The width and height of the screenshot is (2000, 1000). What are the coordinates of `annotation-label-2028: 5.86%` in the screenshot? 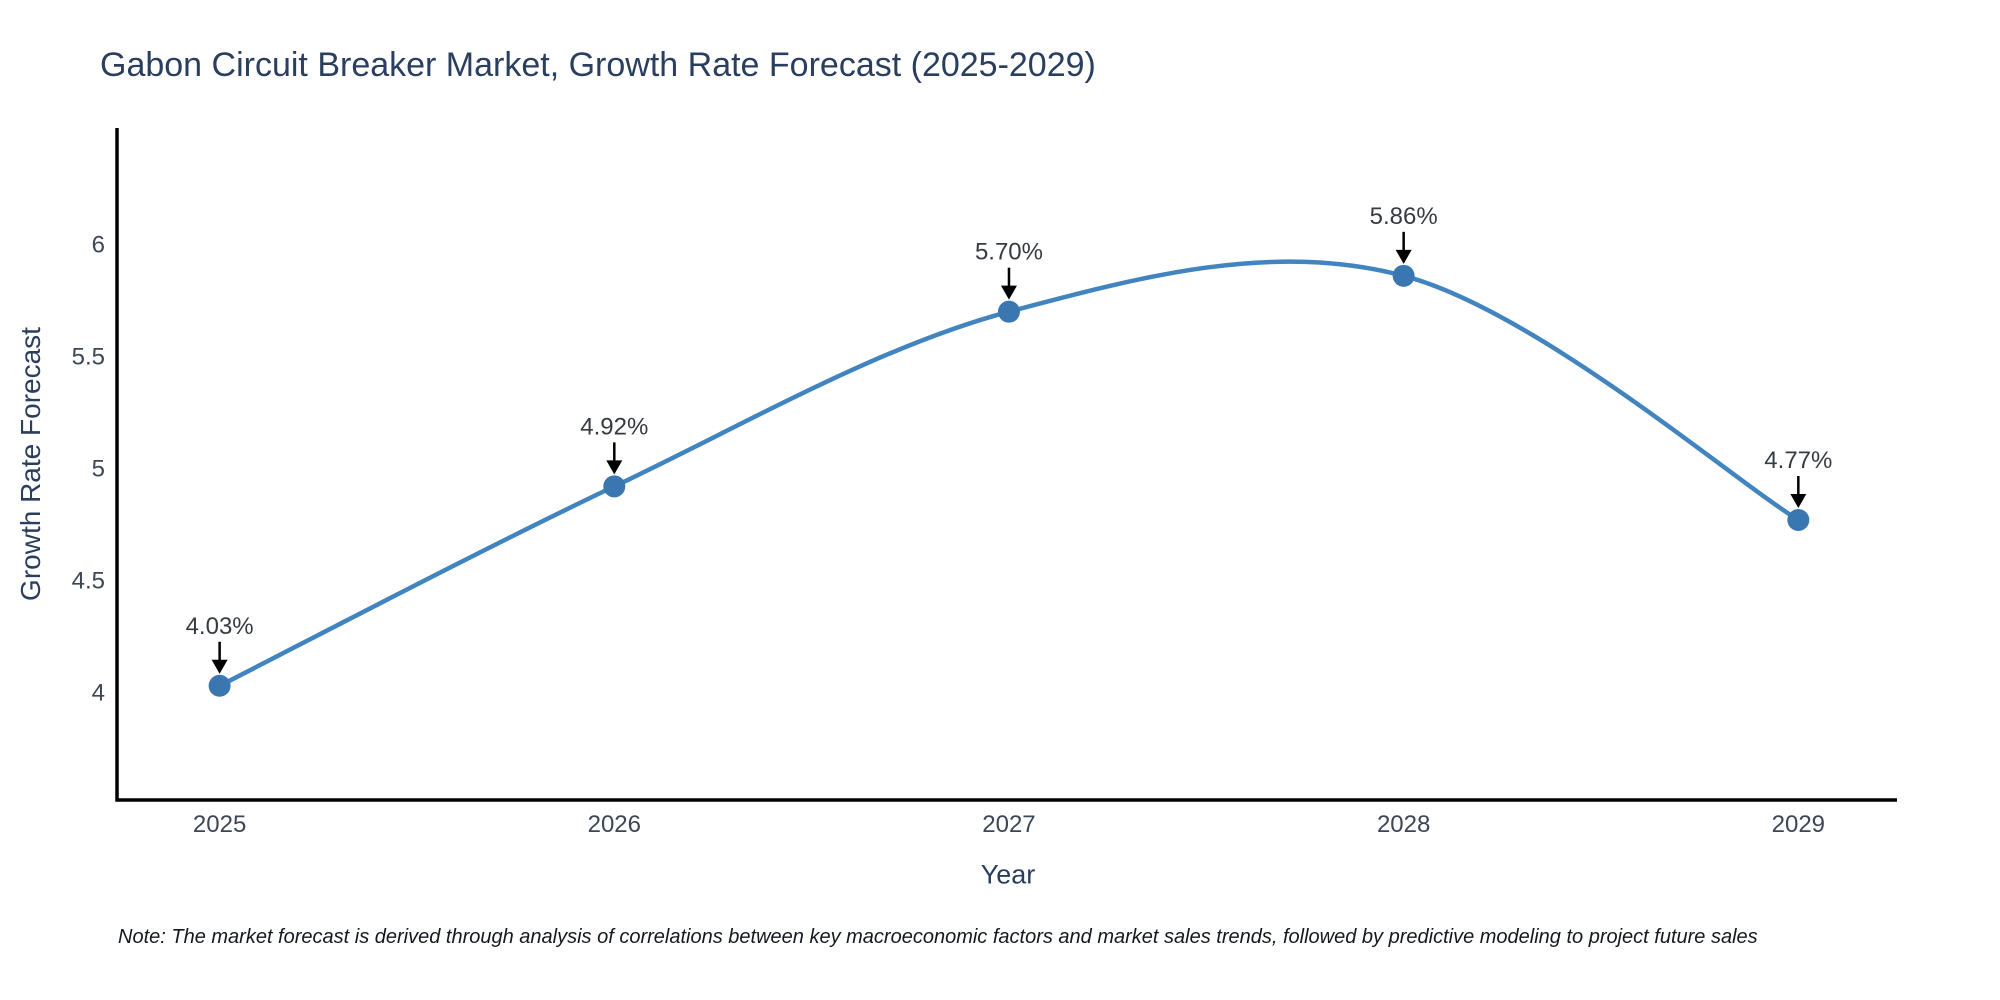 It's located at (1404, 216).